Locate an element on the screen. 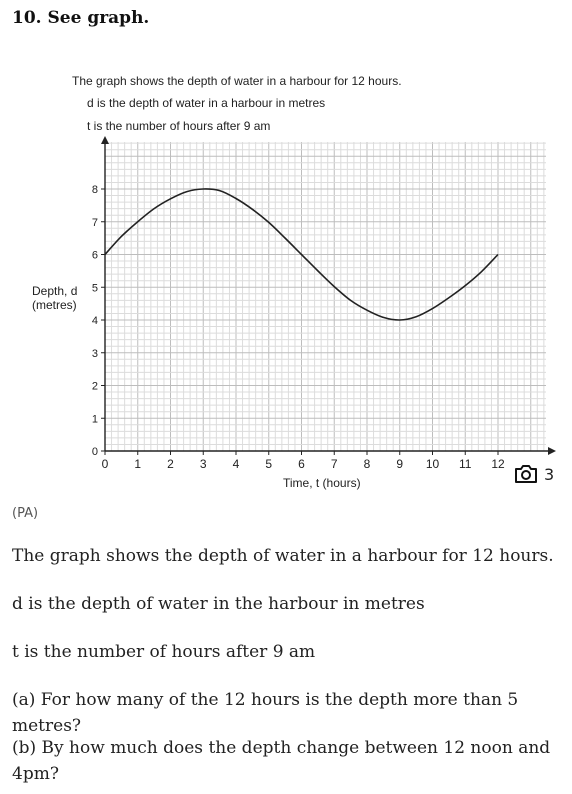  x-tick-label: 2 is located at coordinates (170, 464).